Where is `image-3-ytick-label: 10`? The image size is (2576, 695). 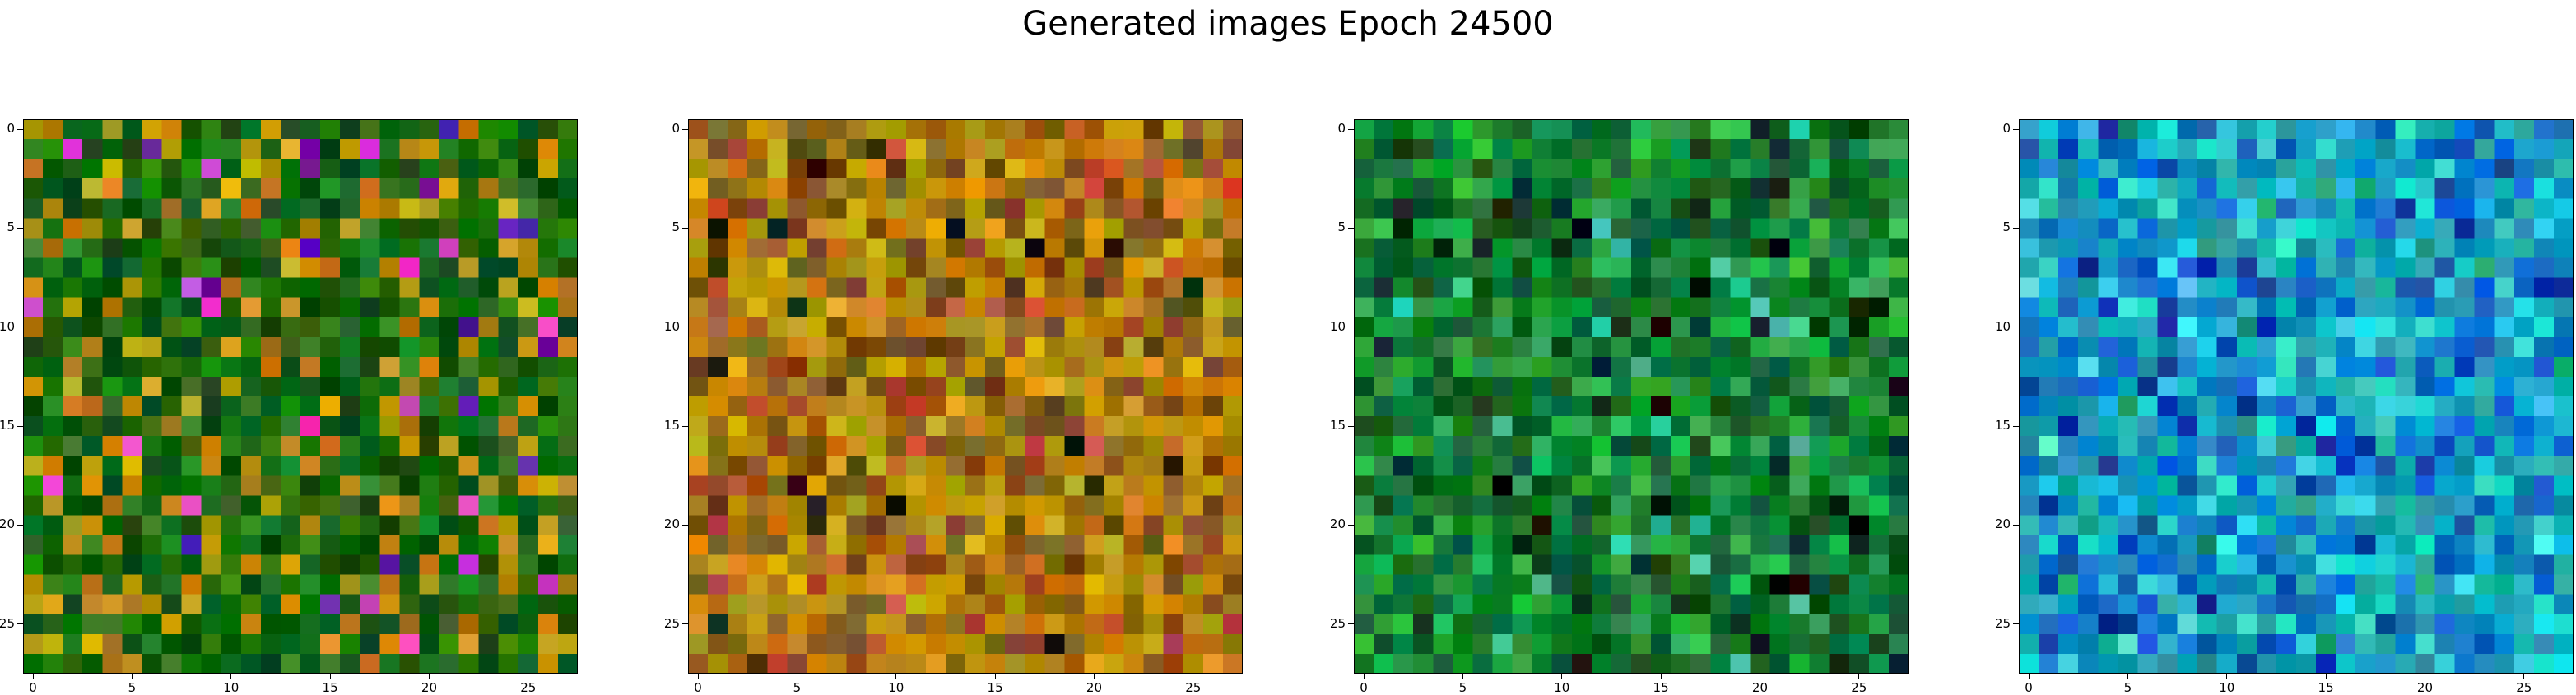 image-3-ytick-label: 10 is located at coordinates (1337, 326).